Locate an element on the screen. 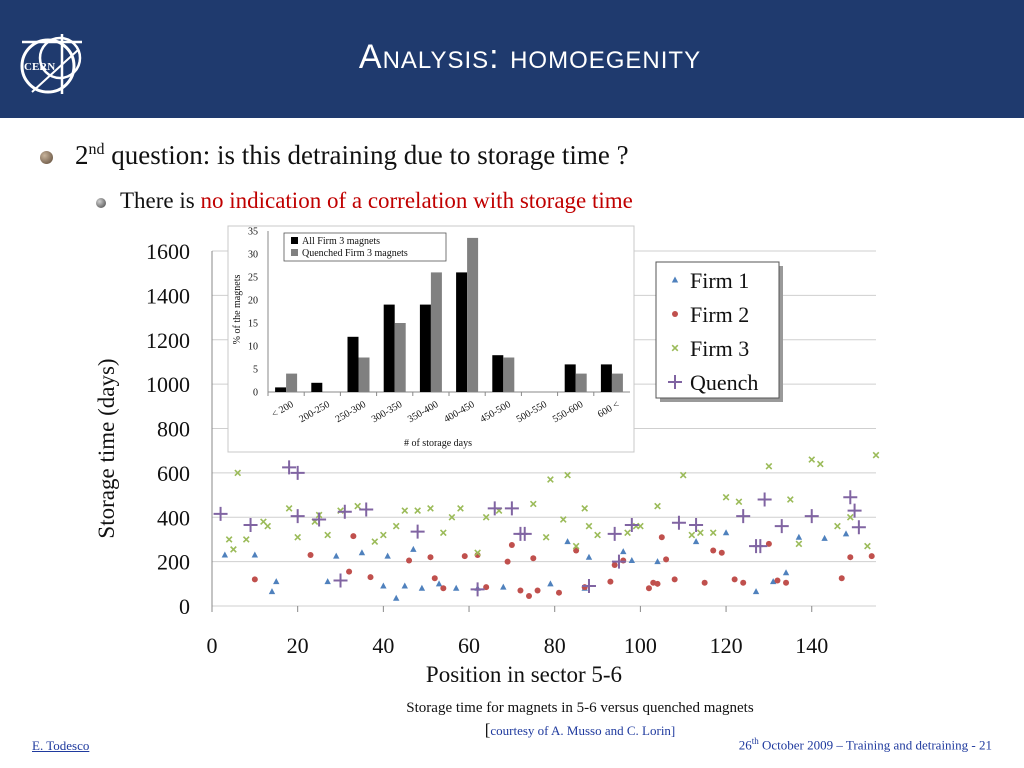  footer-day: 26 is located at coordinates (745, 745).